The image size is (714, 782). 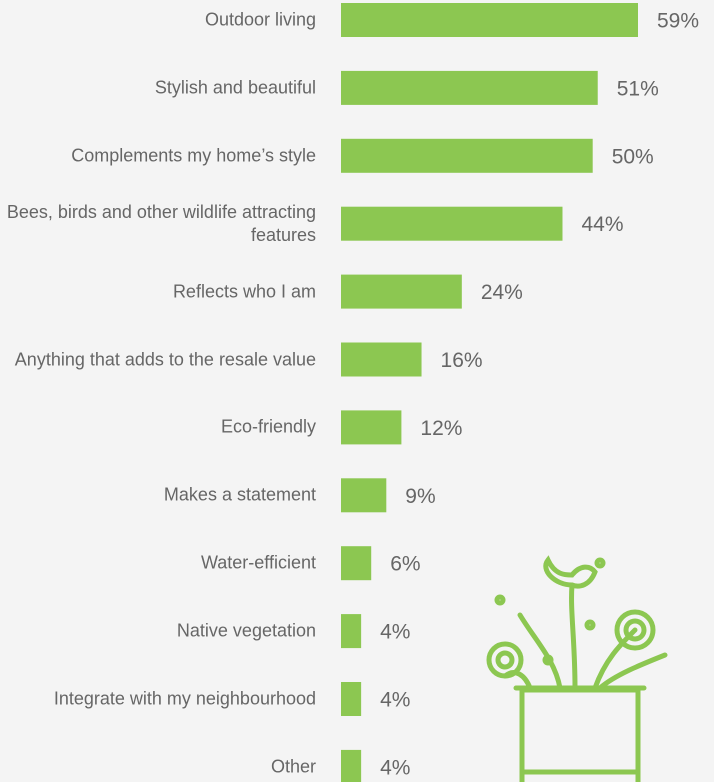 What do you see at coordinates (602, 224) in the screenshot?
I see `value-label: 44%` at bounding box center [602, 224].